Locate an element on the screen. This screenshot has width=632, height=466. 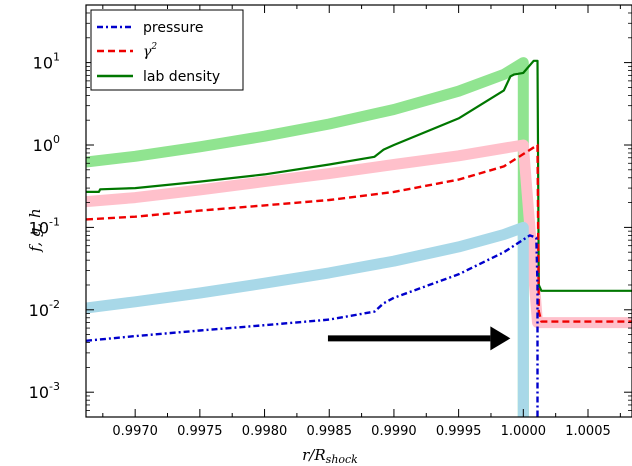
x-axis-label: r/Rshock is located at coordinates (330, 456).